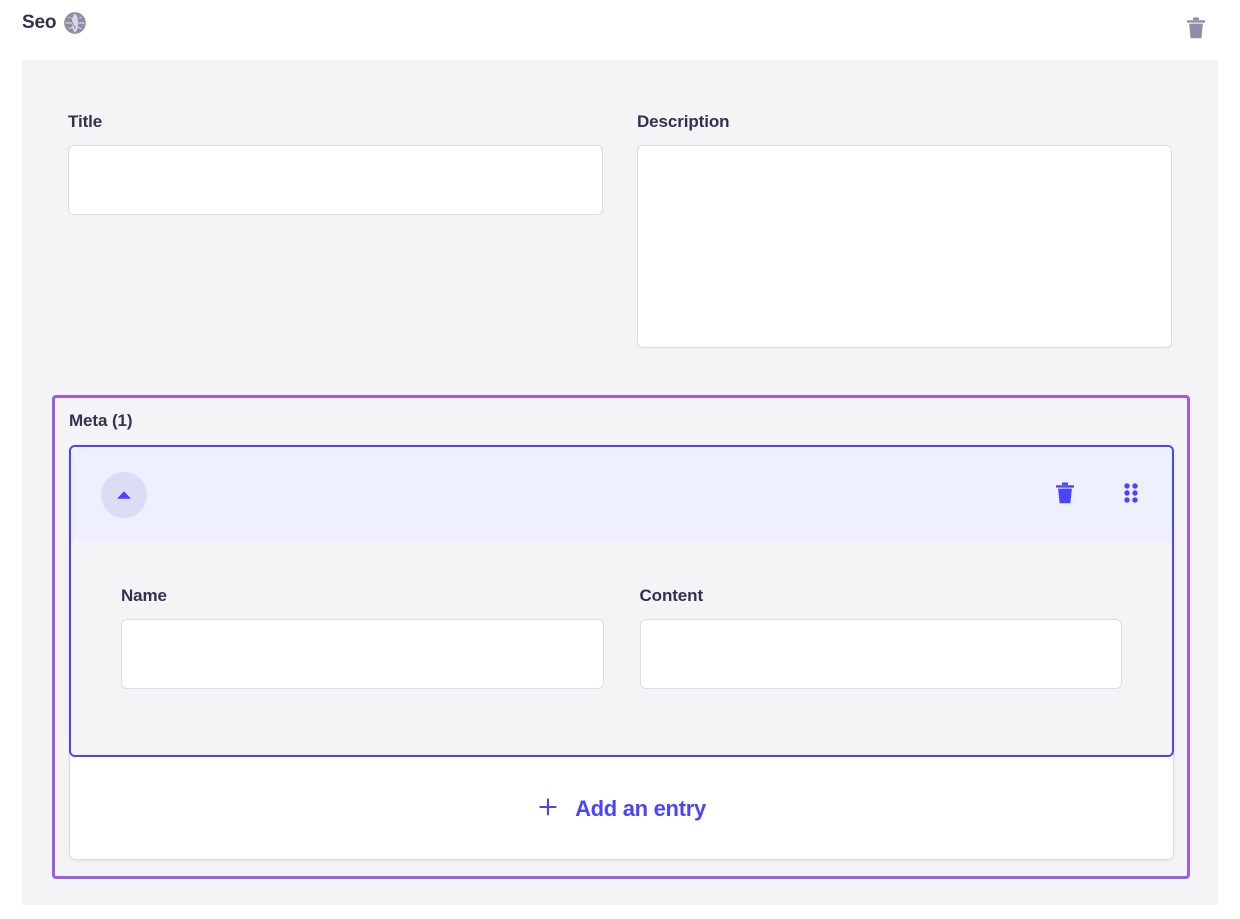 This screenshot has width=1240, height=919. What do you see at coordinates (880, 654) in the screenshot?
I see `content-input` at bounding box center [880, 654].